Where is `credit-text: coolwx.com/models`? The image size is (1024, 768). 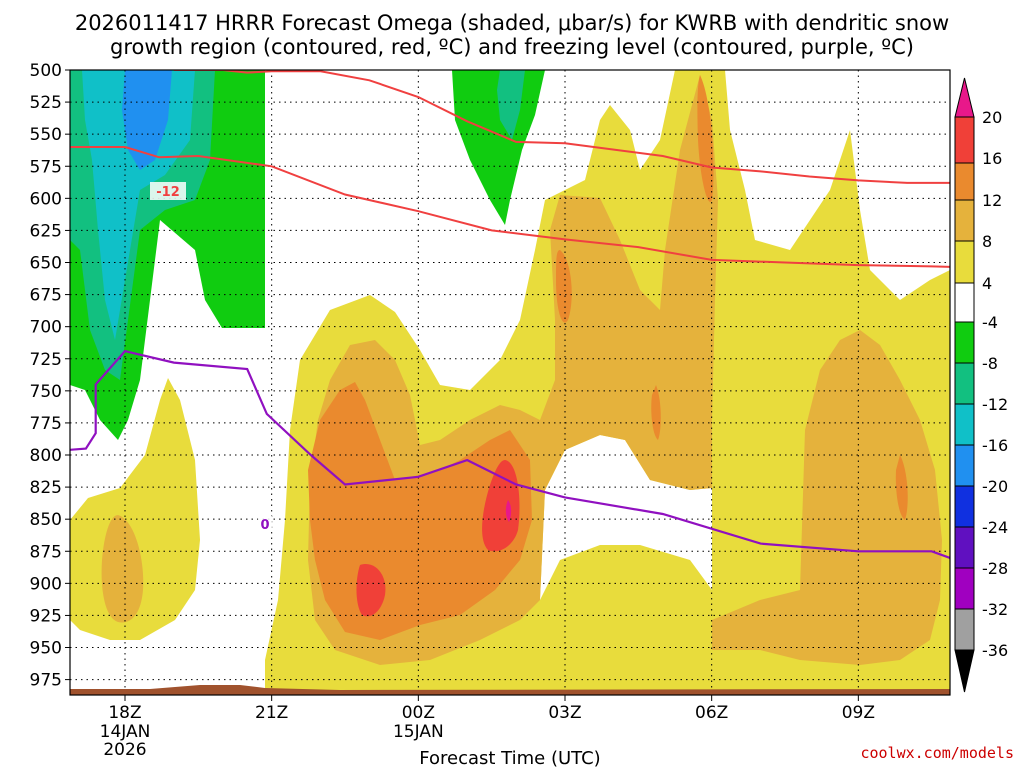 credit-text: coolwx.com/models is located at coordinates (937, 753).